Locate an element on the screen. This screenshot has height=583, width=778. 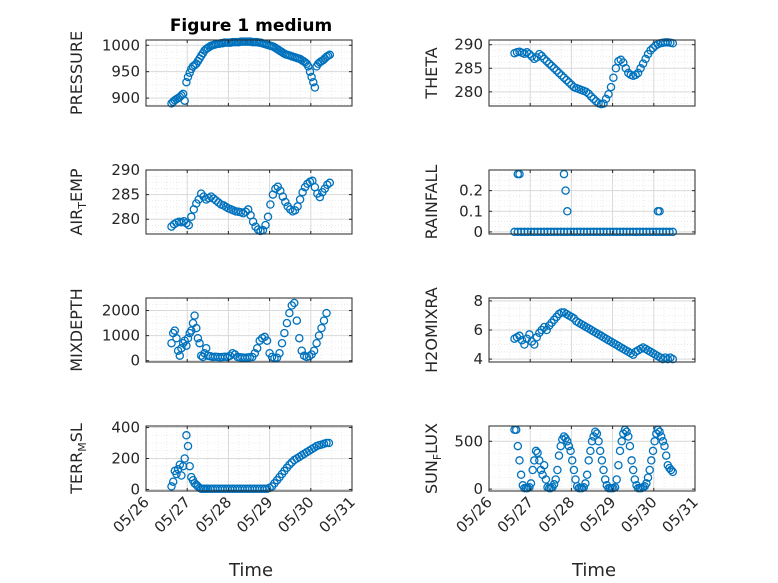
y-tick-label: 200 is located at coordinates (125, 459).